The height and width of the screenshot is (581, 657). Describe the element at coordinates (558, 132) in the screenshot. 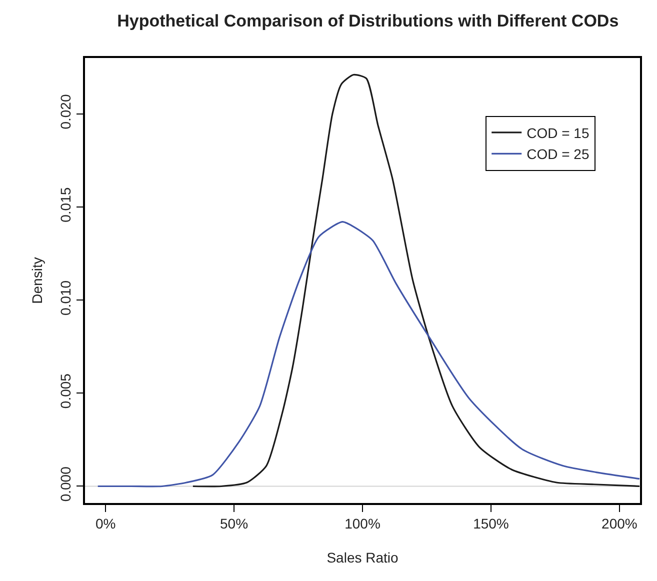

I see `legend-label: COD = 15` at that location.